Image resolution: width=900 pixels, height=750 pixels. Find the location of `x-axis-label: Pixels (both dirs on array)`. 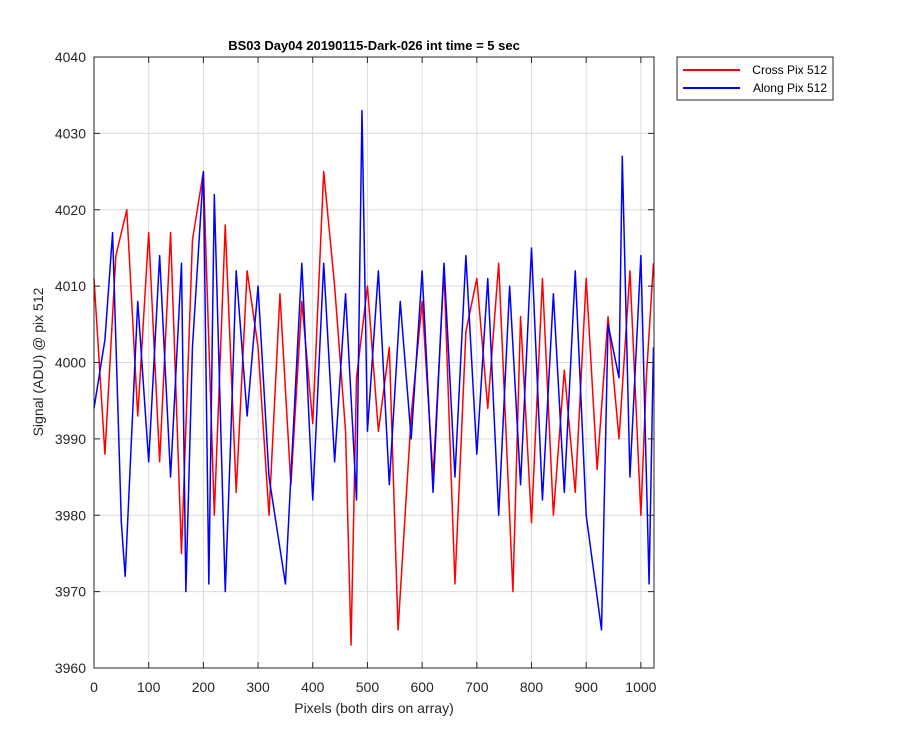

x-axis-label: Pixels (both dirs on array) is located at coordinates (374, 708).